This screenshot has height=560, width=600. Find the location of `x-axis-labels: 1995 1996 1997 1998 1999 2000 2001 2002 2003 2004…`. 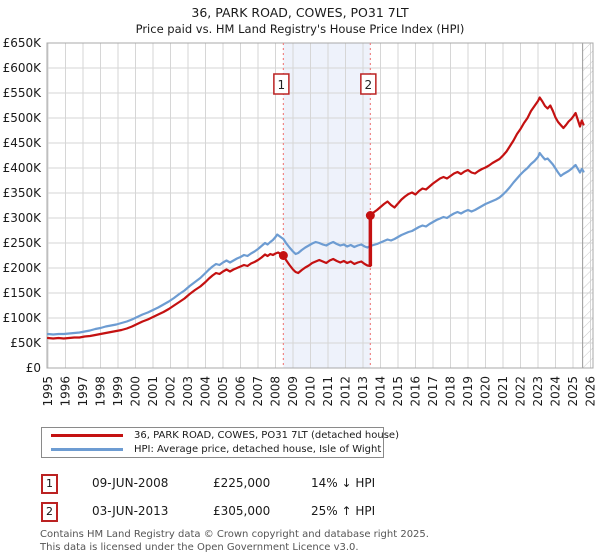

x-axis-labels: 1995 1996 1997 1998 1999 2000 2001 2002 2003 2004… is located at coordinates (319, 391).